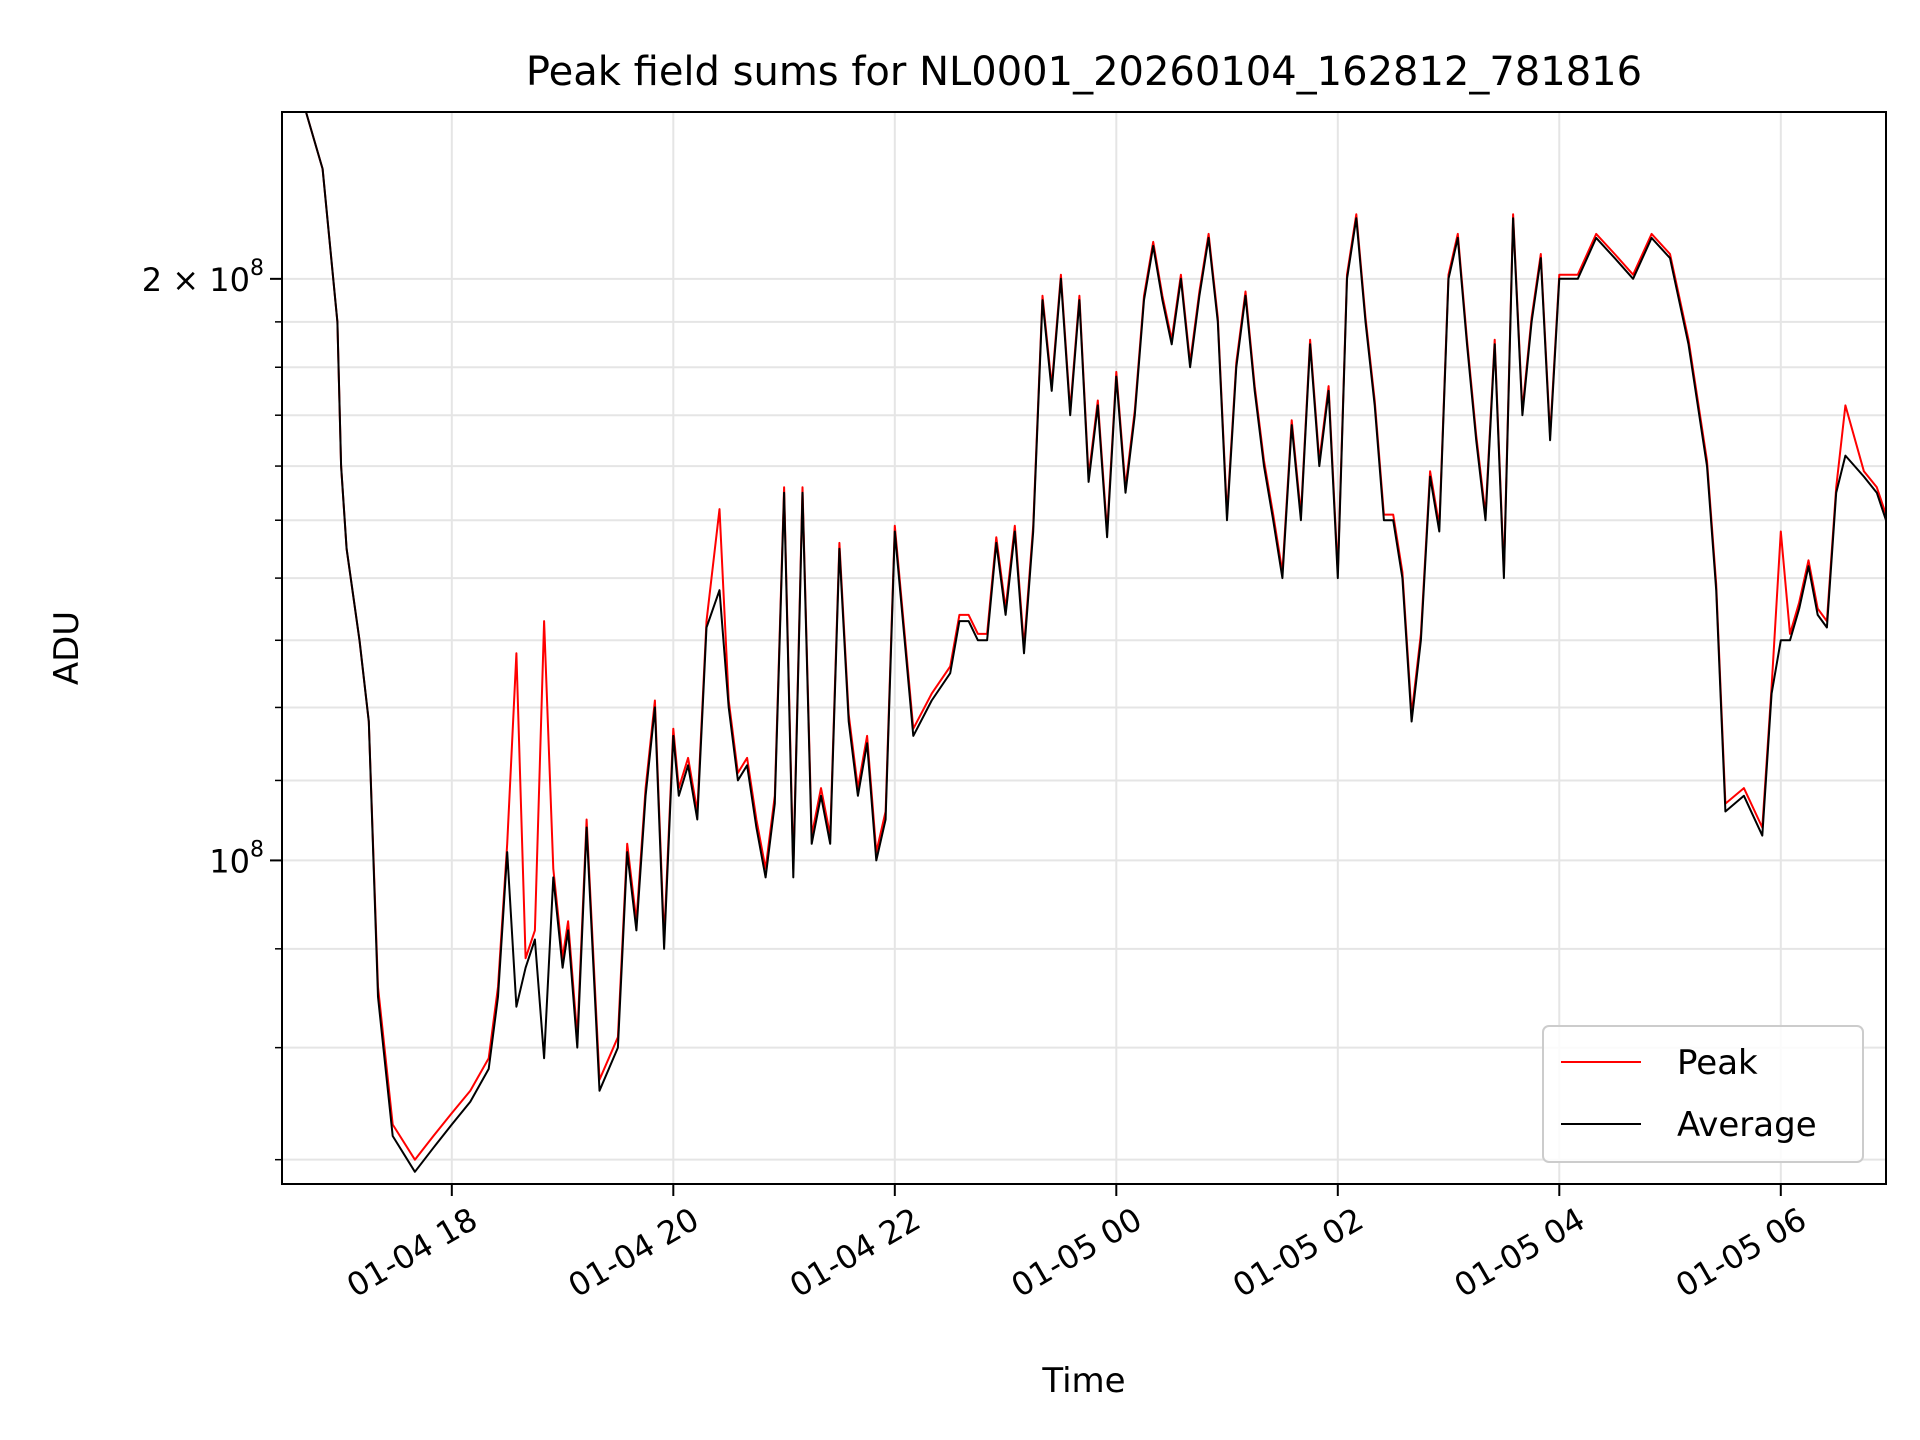 The height and width of the screenshot is (1440, 1920). What do you see at coordinates (236, 858) in the screenshot?
I see `y-tick-label: 108` at bounding box center [236, 858].